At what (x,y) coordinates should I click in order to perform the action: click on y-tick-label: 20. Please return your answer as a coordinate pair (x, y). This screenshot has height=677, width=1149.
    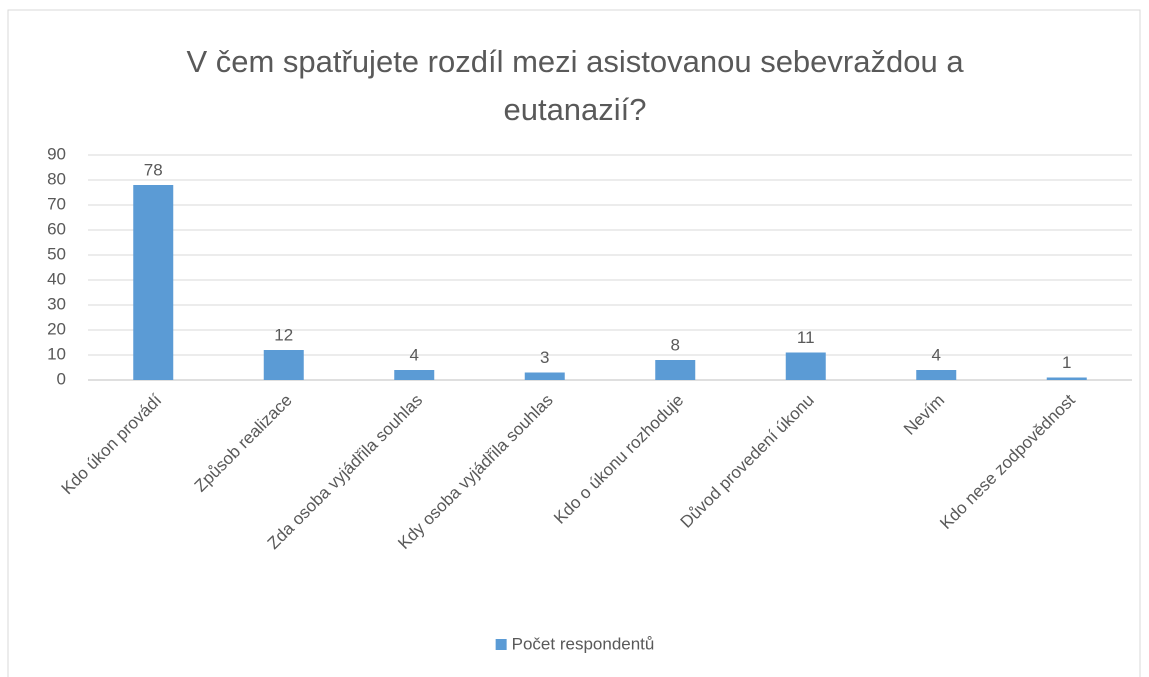
    Looking at the image, I should click on (56, 328).